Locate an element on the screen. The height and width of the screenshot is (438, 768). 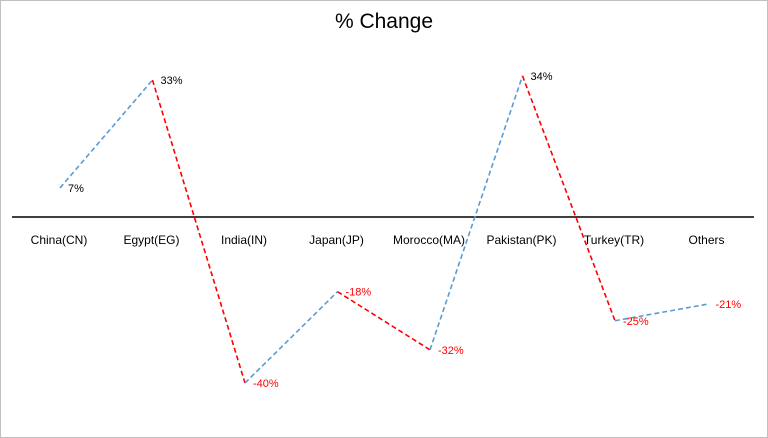
data-label: 33% is located at coordinates (172, 81).